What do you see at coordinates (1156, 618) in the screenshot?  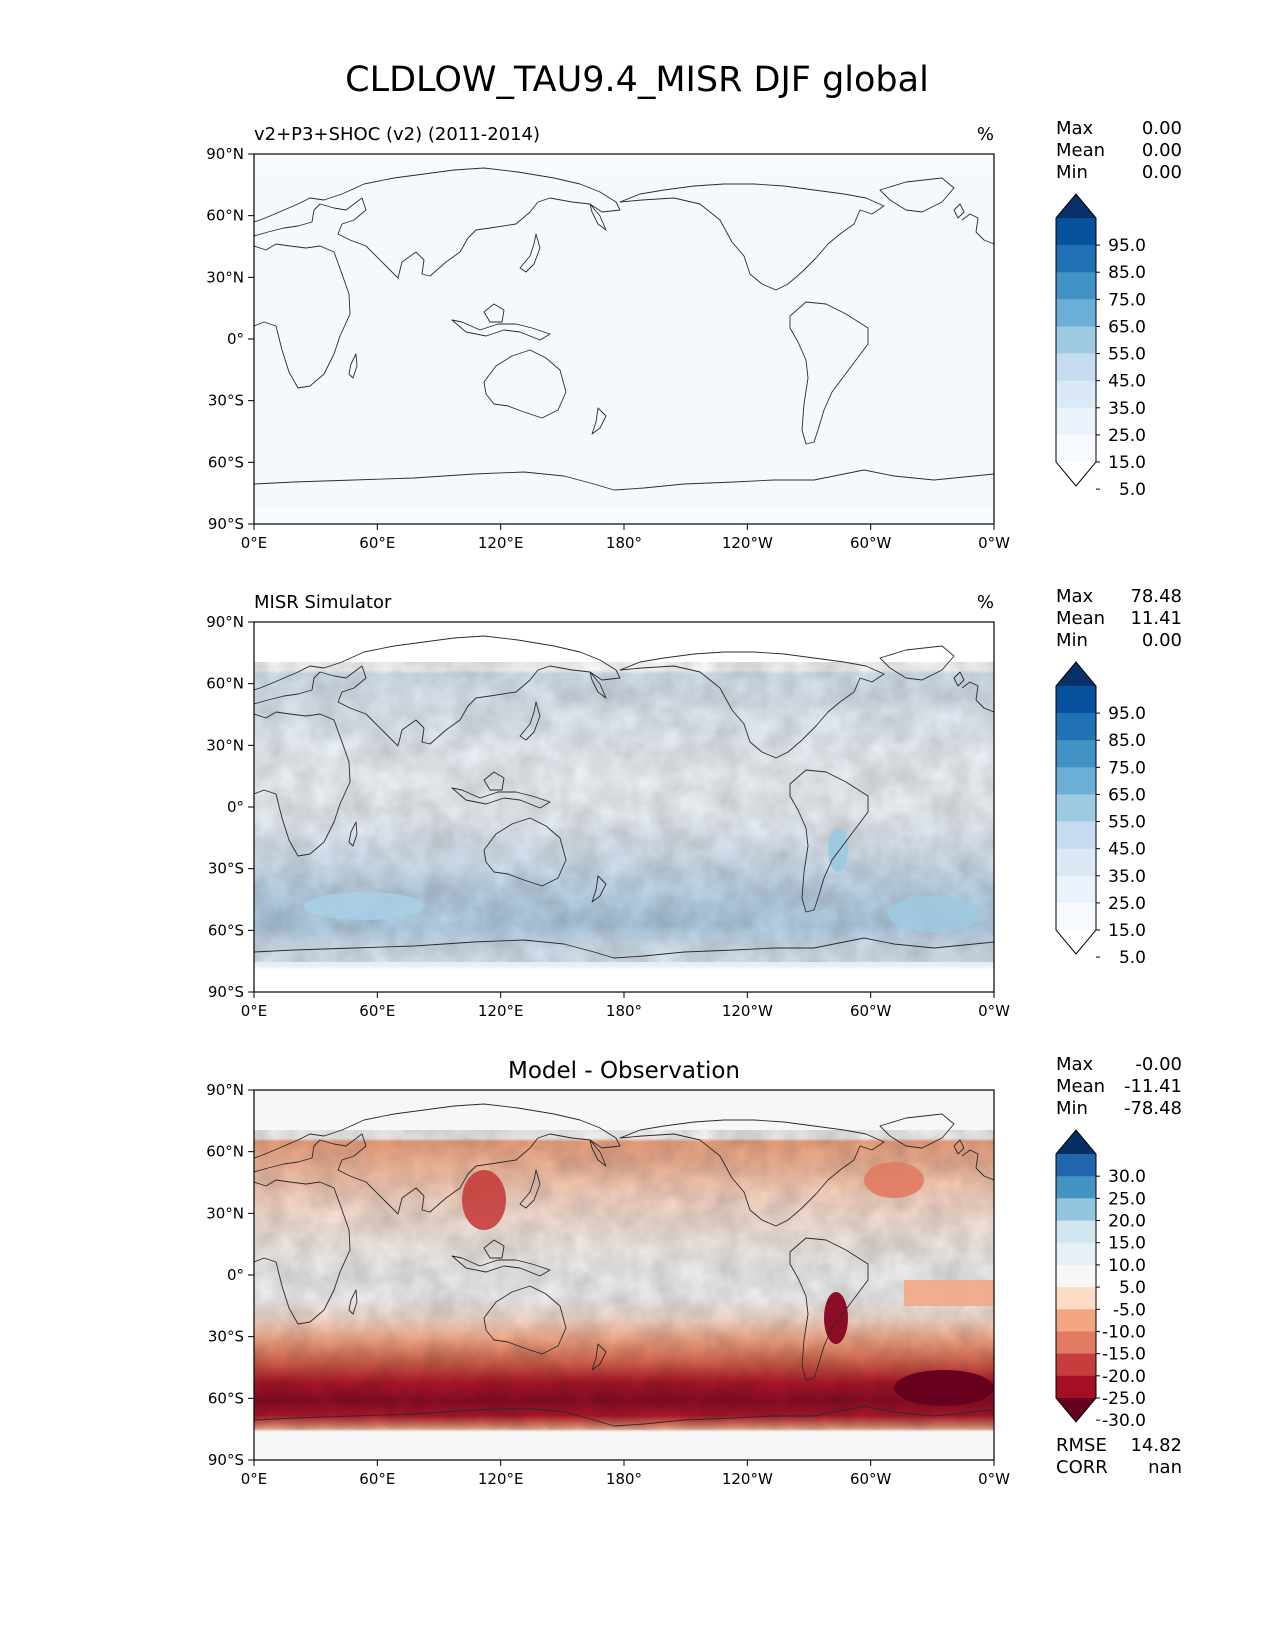 I see `stat-mean-value: 11.41` at bounding box center [1156, 618].